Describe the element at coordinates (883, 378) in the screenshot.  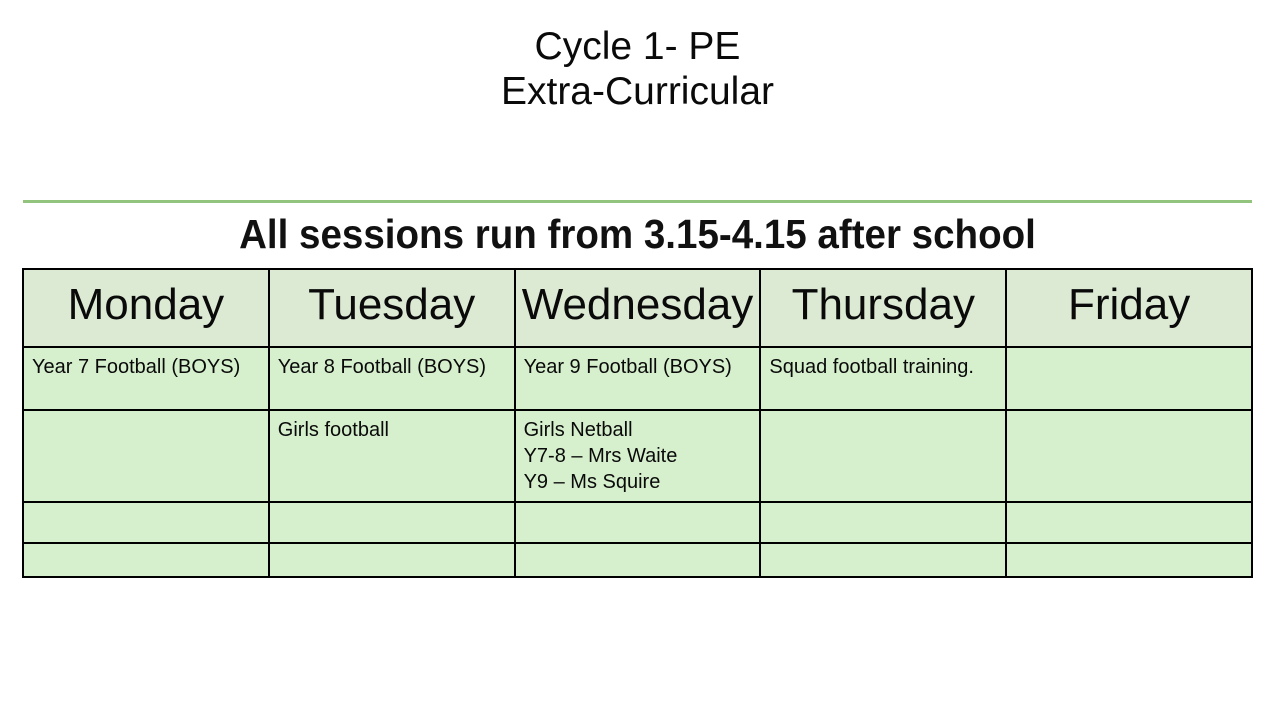
I see `timetable-cell: Squad football training.` at that location.